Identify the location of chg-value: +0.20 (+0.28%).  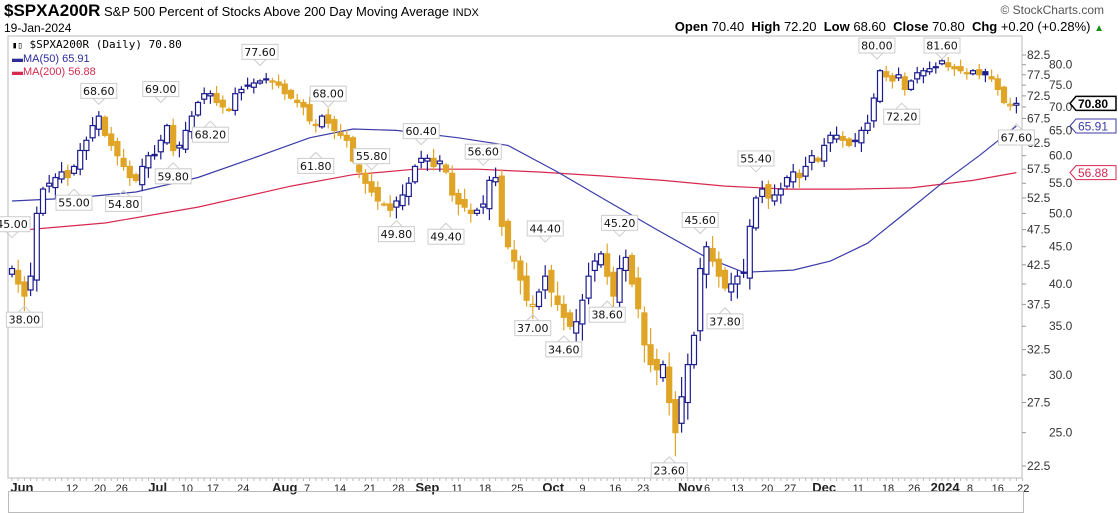
(1045, 26).